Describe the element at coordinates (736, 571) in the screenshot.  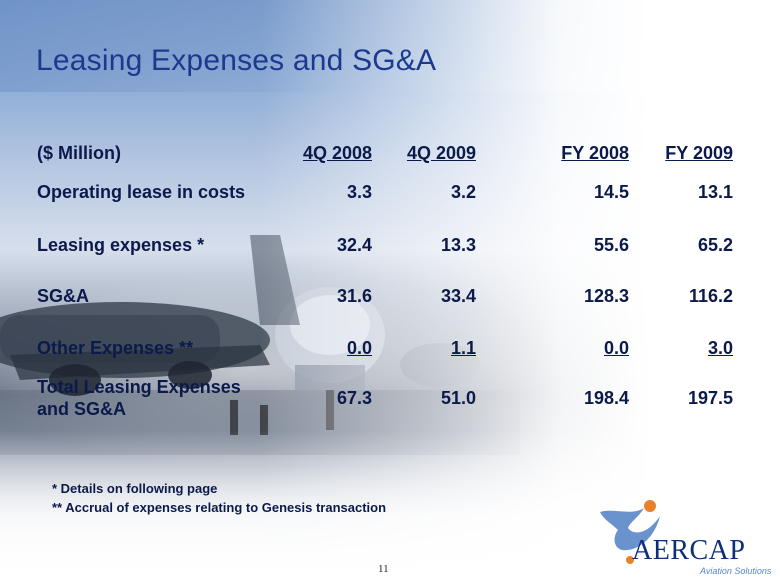
I see `aercap-logo-tagline: Aviation Solutions` at that location.